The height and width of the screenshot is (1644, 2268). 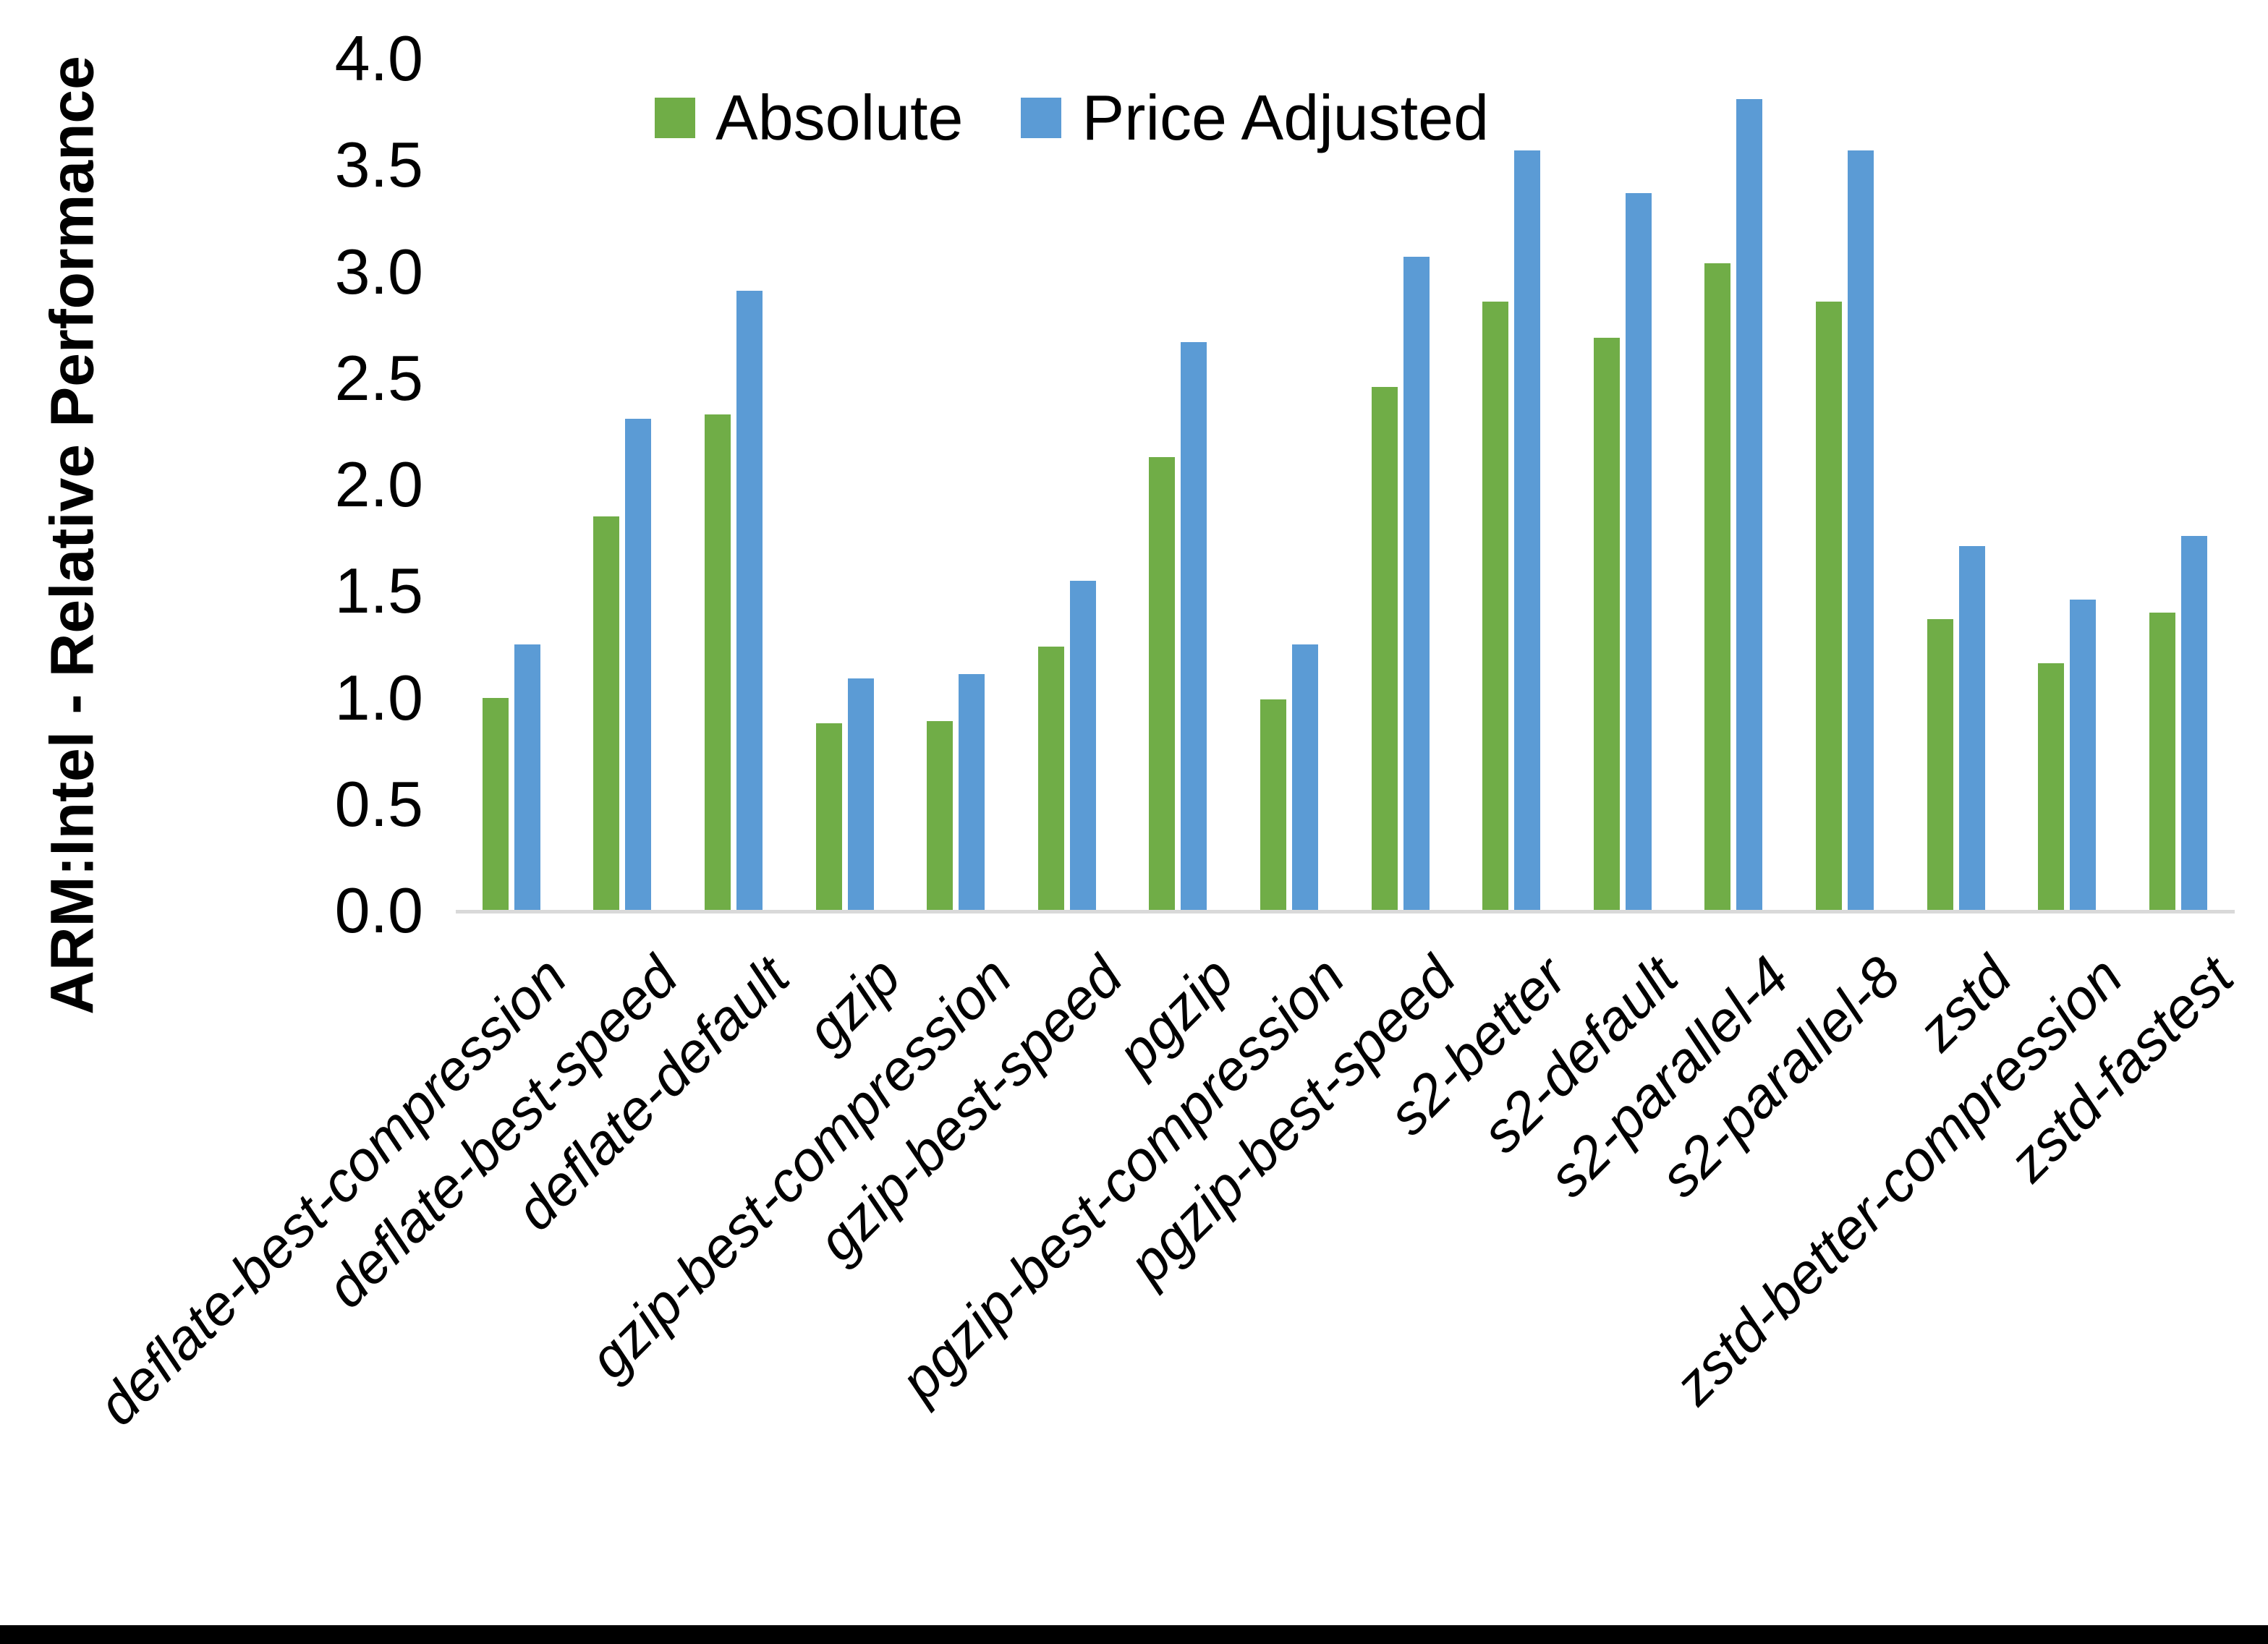 What do you see at coordinates (379, 377) in the screenshot?
I see `y-axis-tick-label: 2.5` at bounding box center [379, 377].